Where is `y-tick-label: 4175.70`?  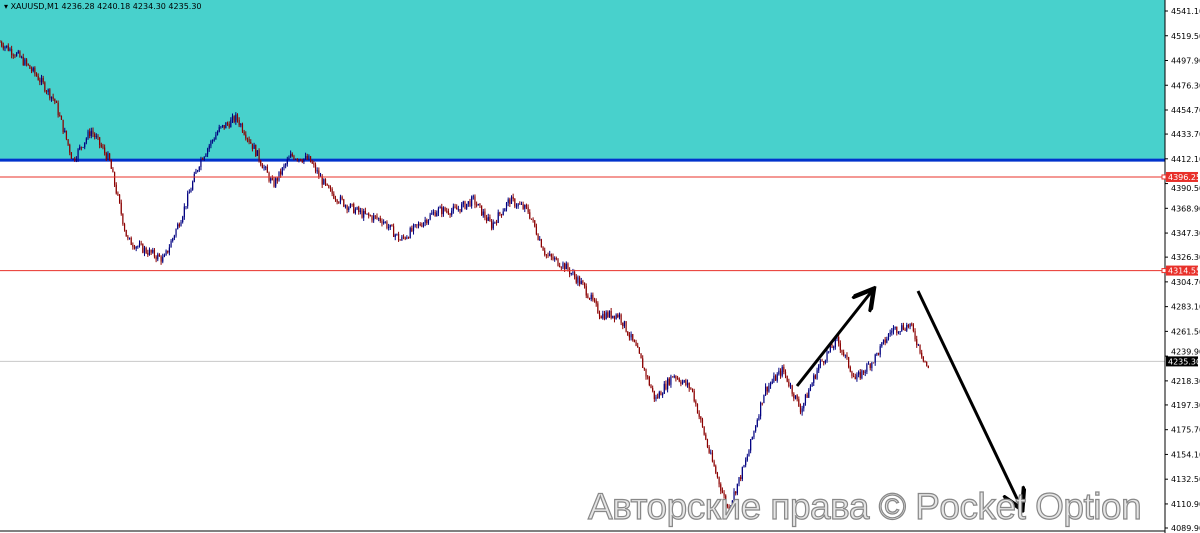
y-tick-label: 4175.70 is located at coordinates (1185, 430).